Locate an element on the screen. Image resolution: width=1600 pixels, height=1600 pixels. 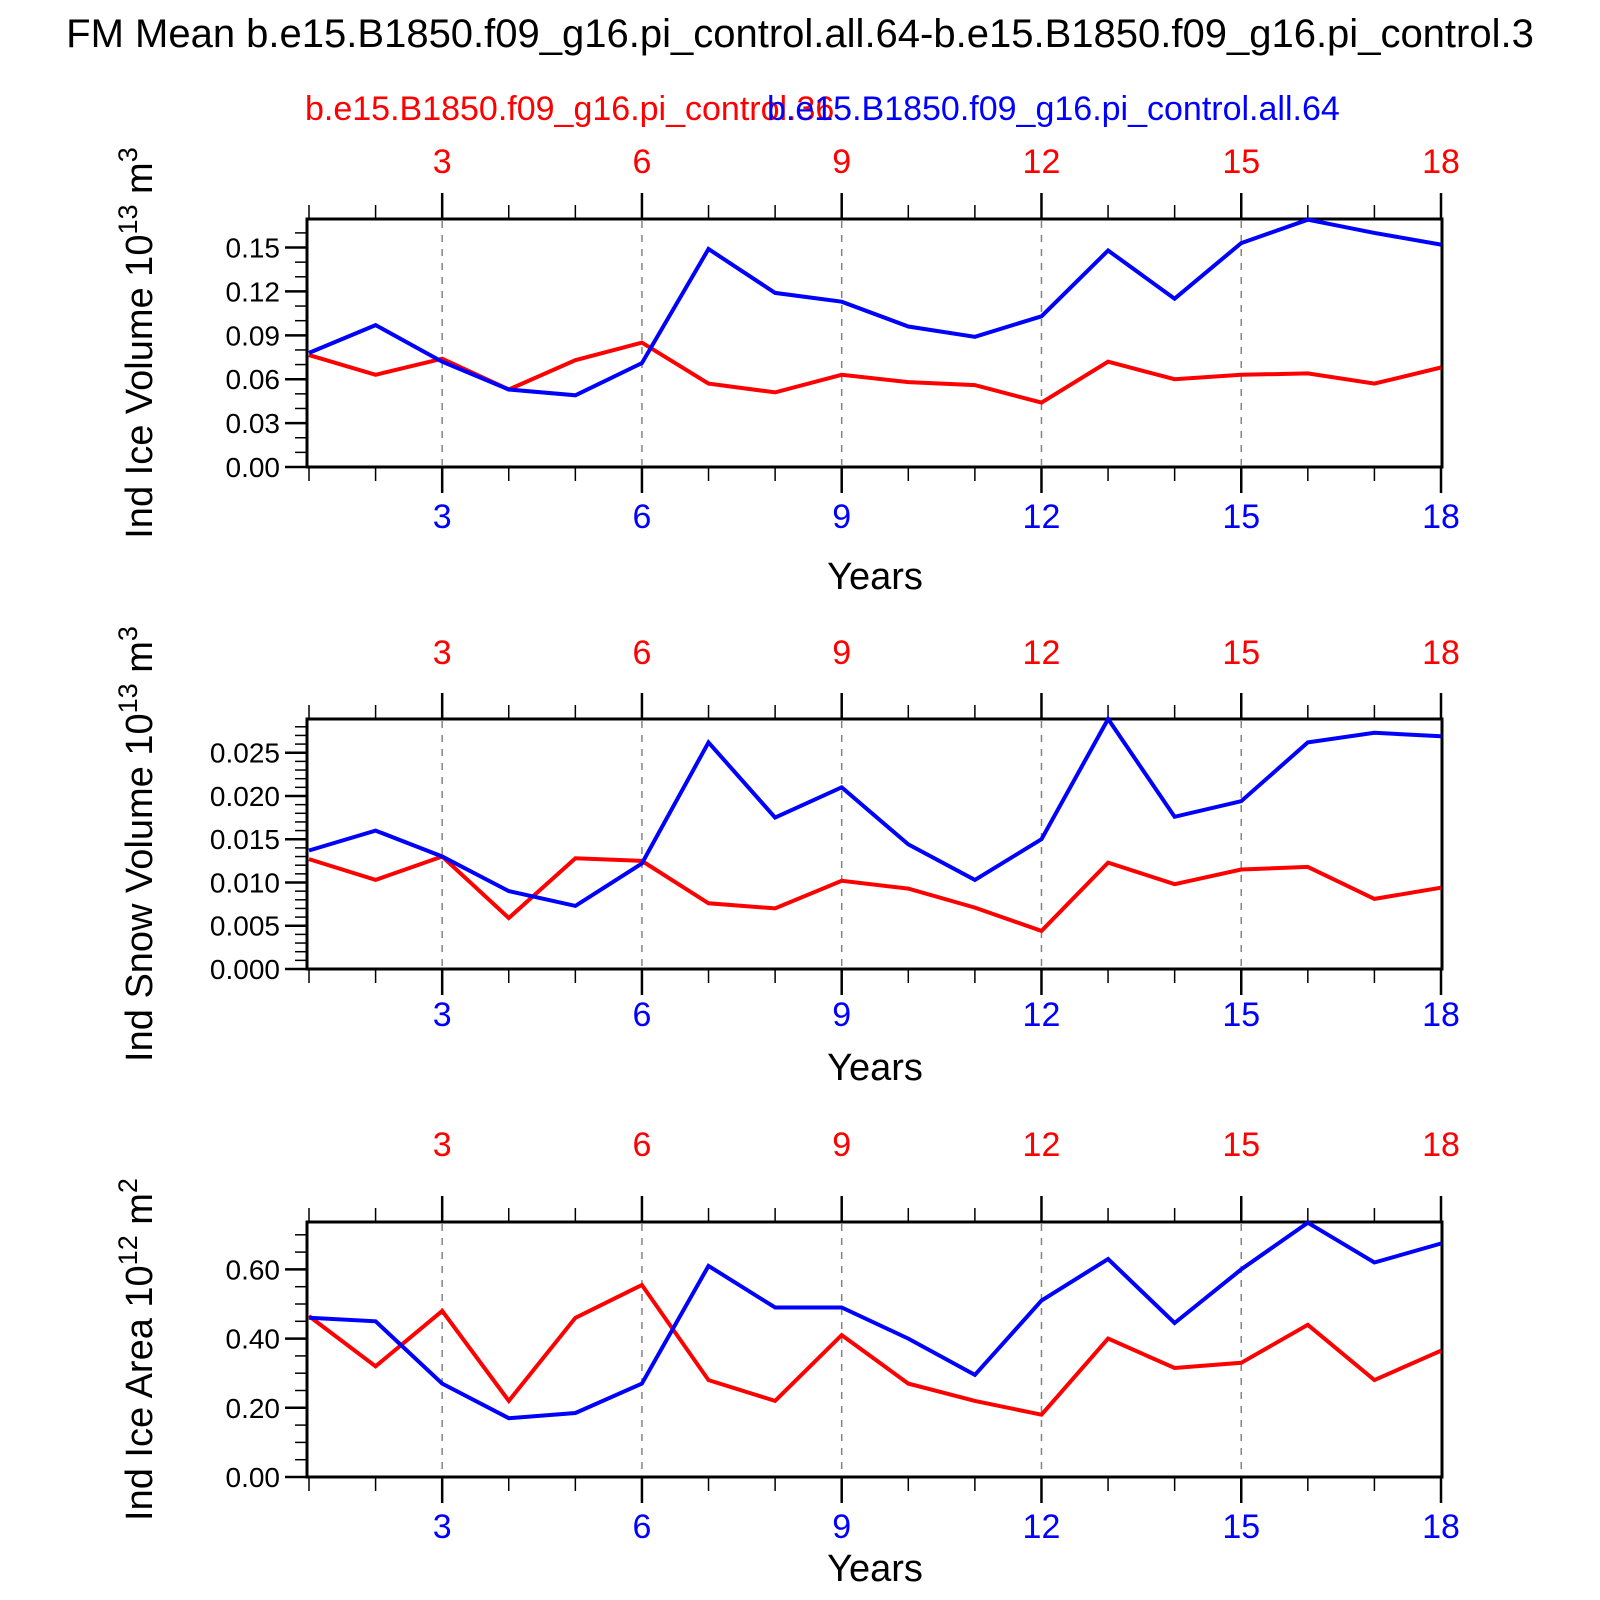
y-axis-title: Ind Ice Volume 1013 m3 is located at coordinates (137, 343).